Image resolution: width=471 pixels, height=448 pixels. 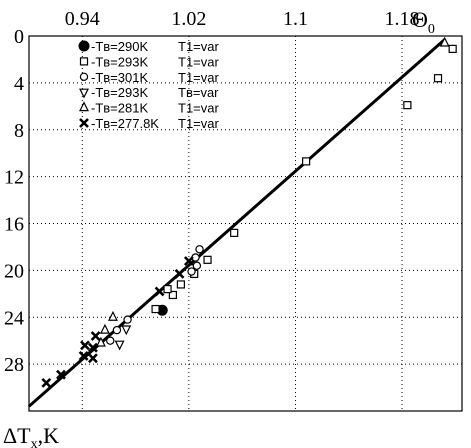 I want to click on x-tick-label: 1.18, so click(x=402, y=19).